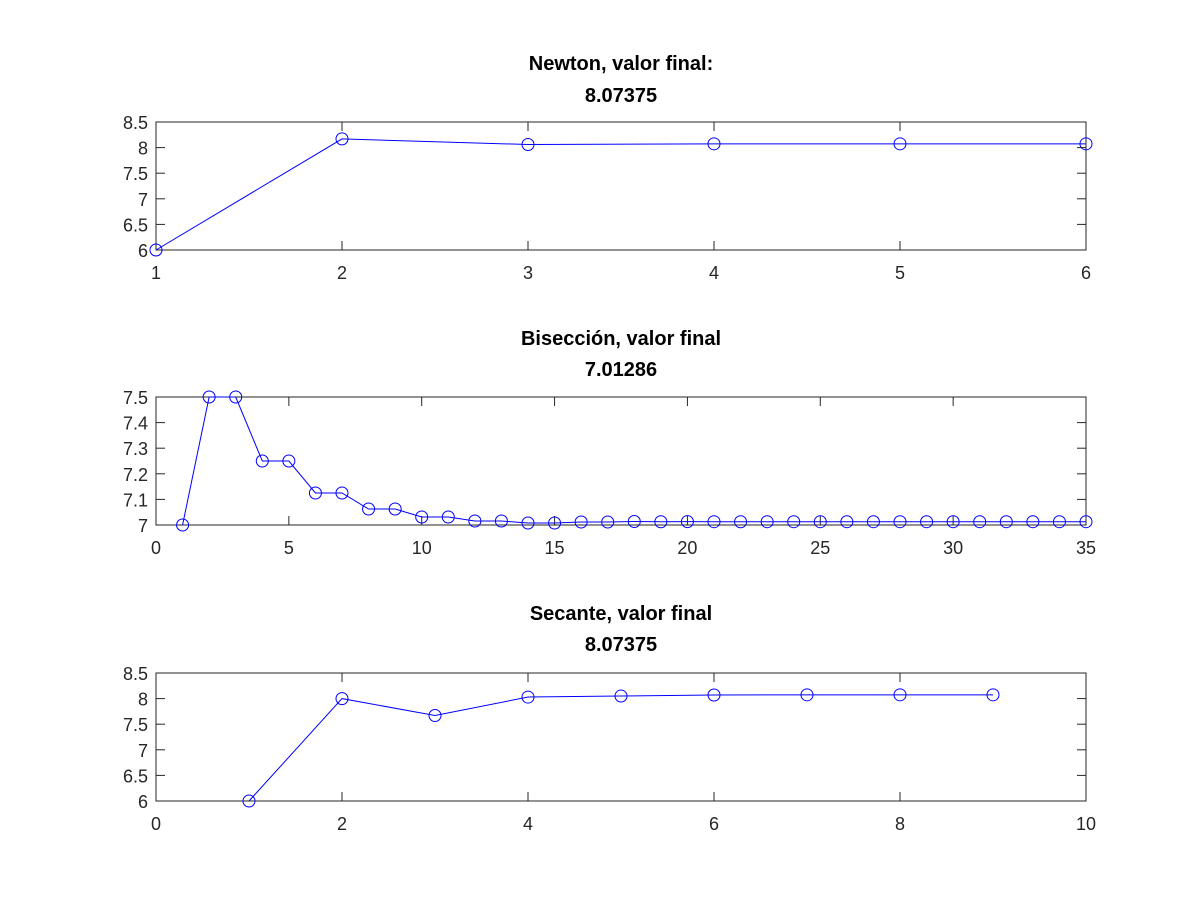 The height and width of the screenshot is (900, 1200). I want to click on x-tick-label: 30, so click(953, 548).